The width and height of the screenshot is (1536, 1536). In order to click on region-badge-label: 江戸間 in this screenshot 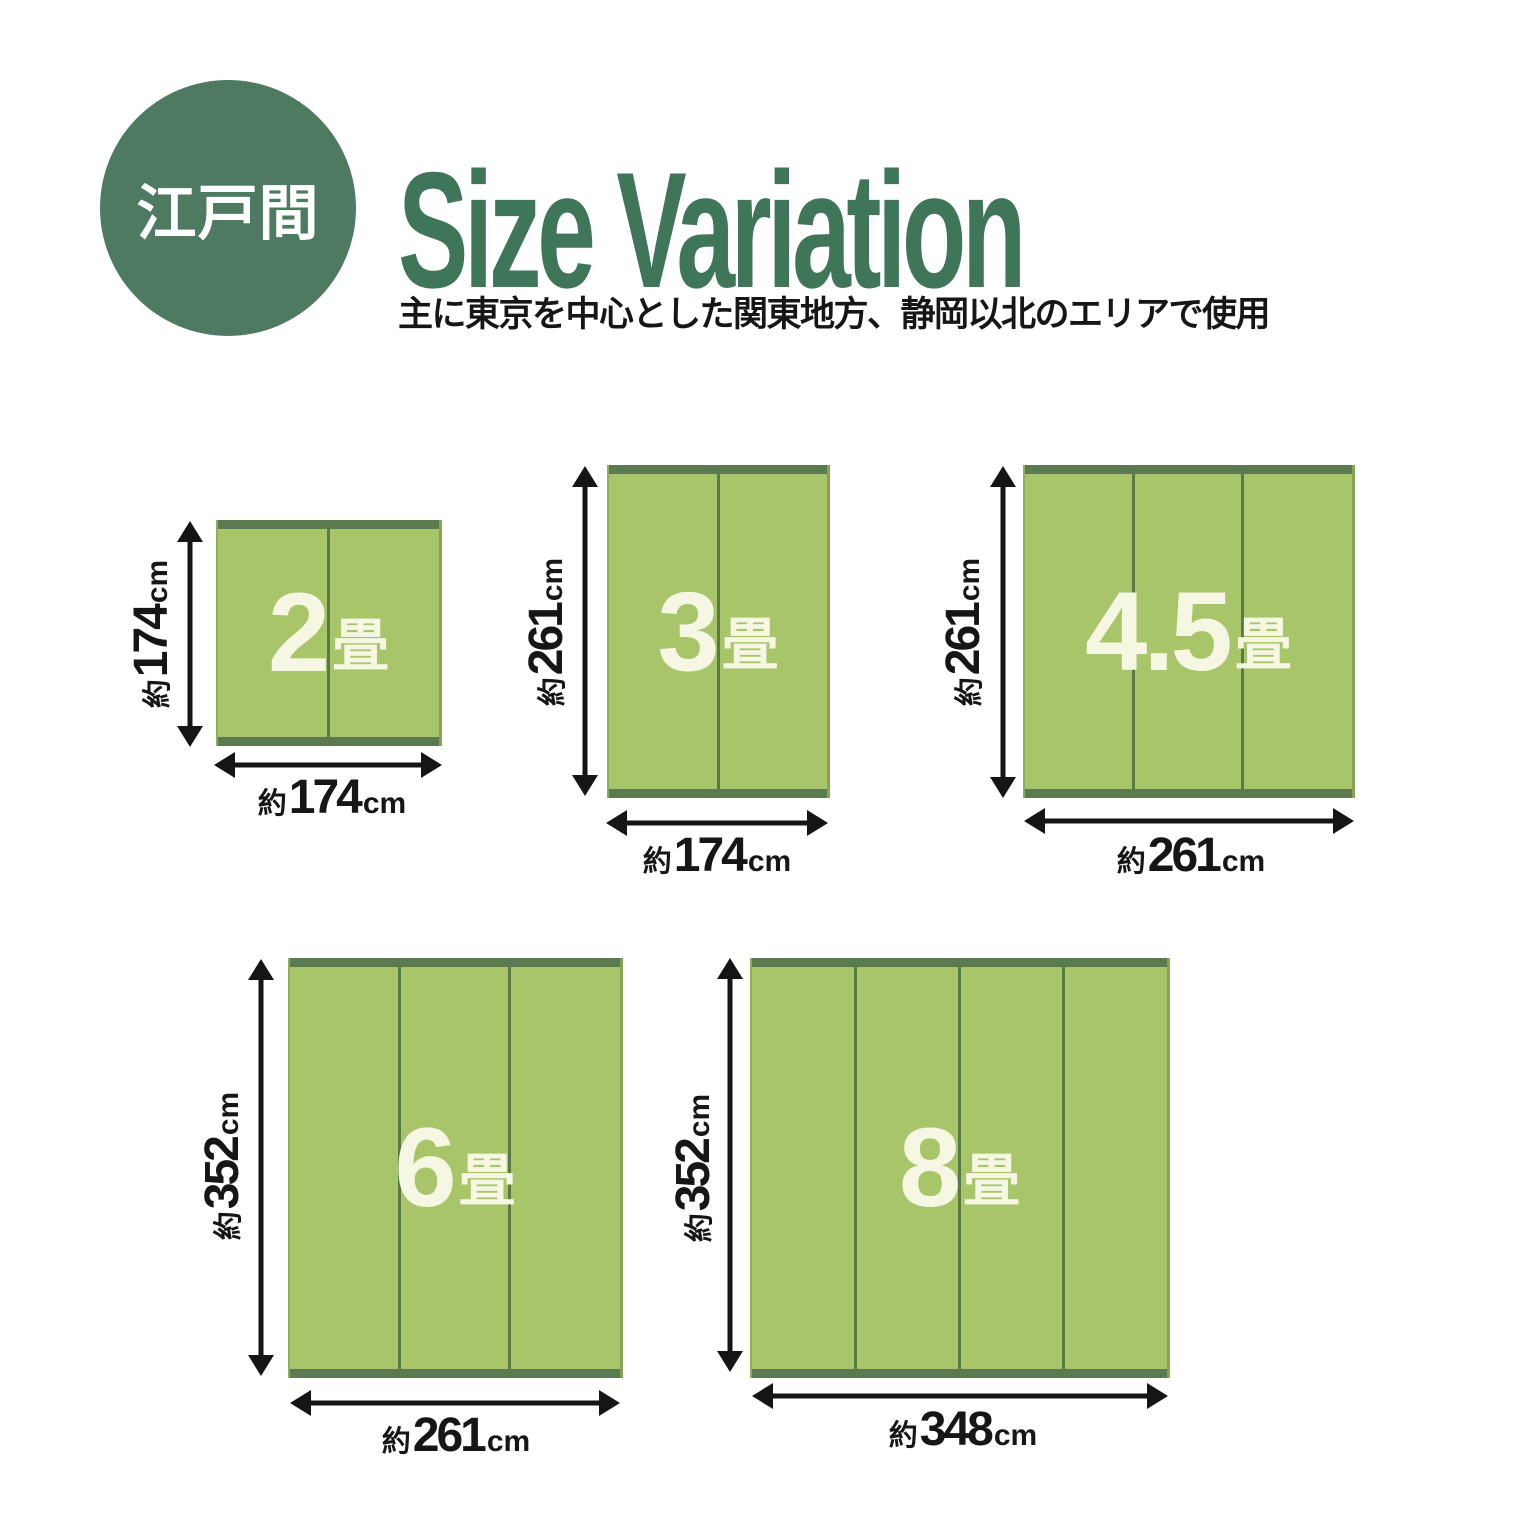, I will do `click(228, 213)`.